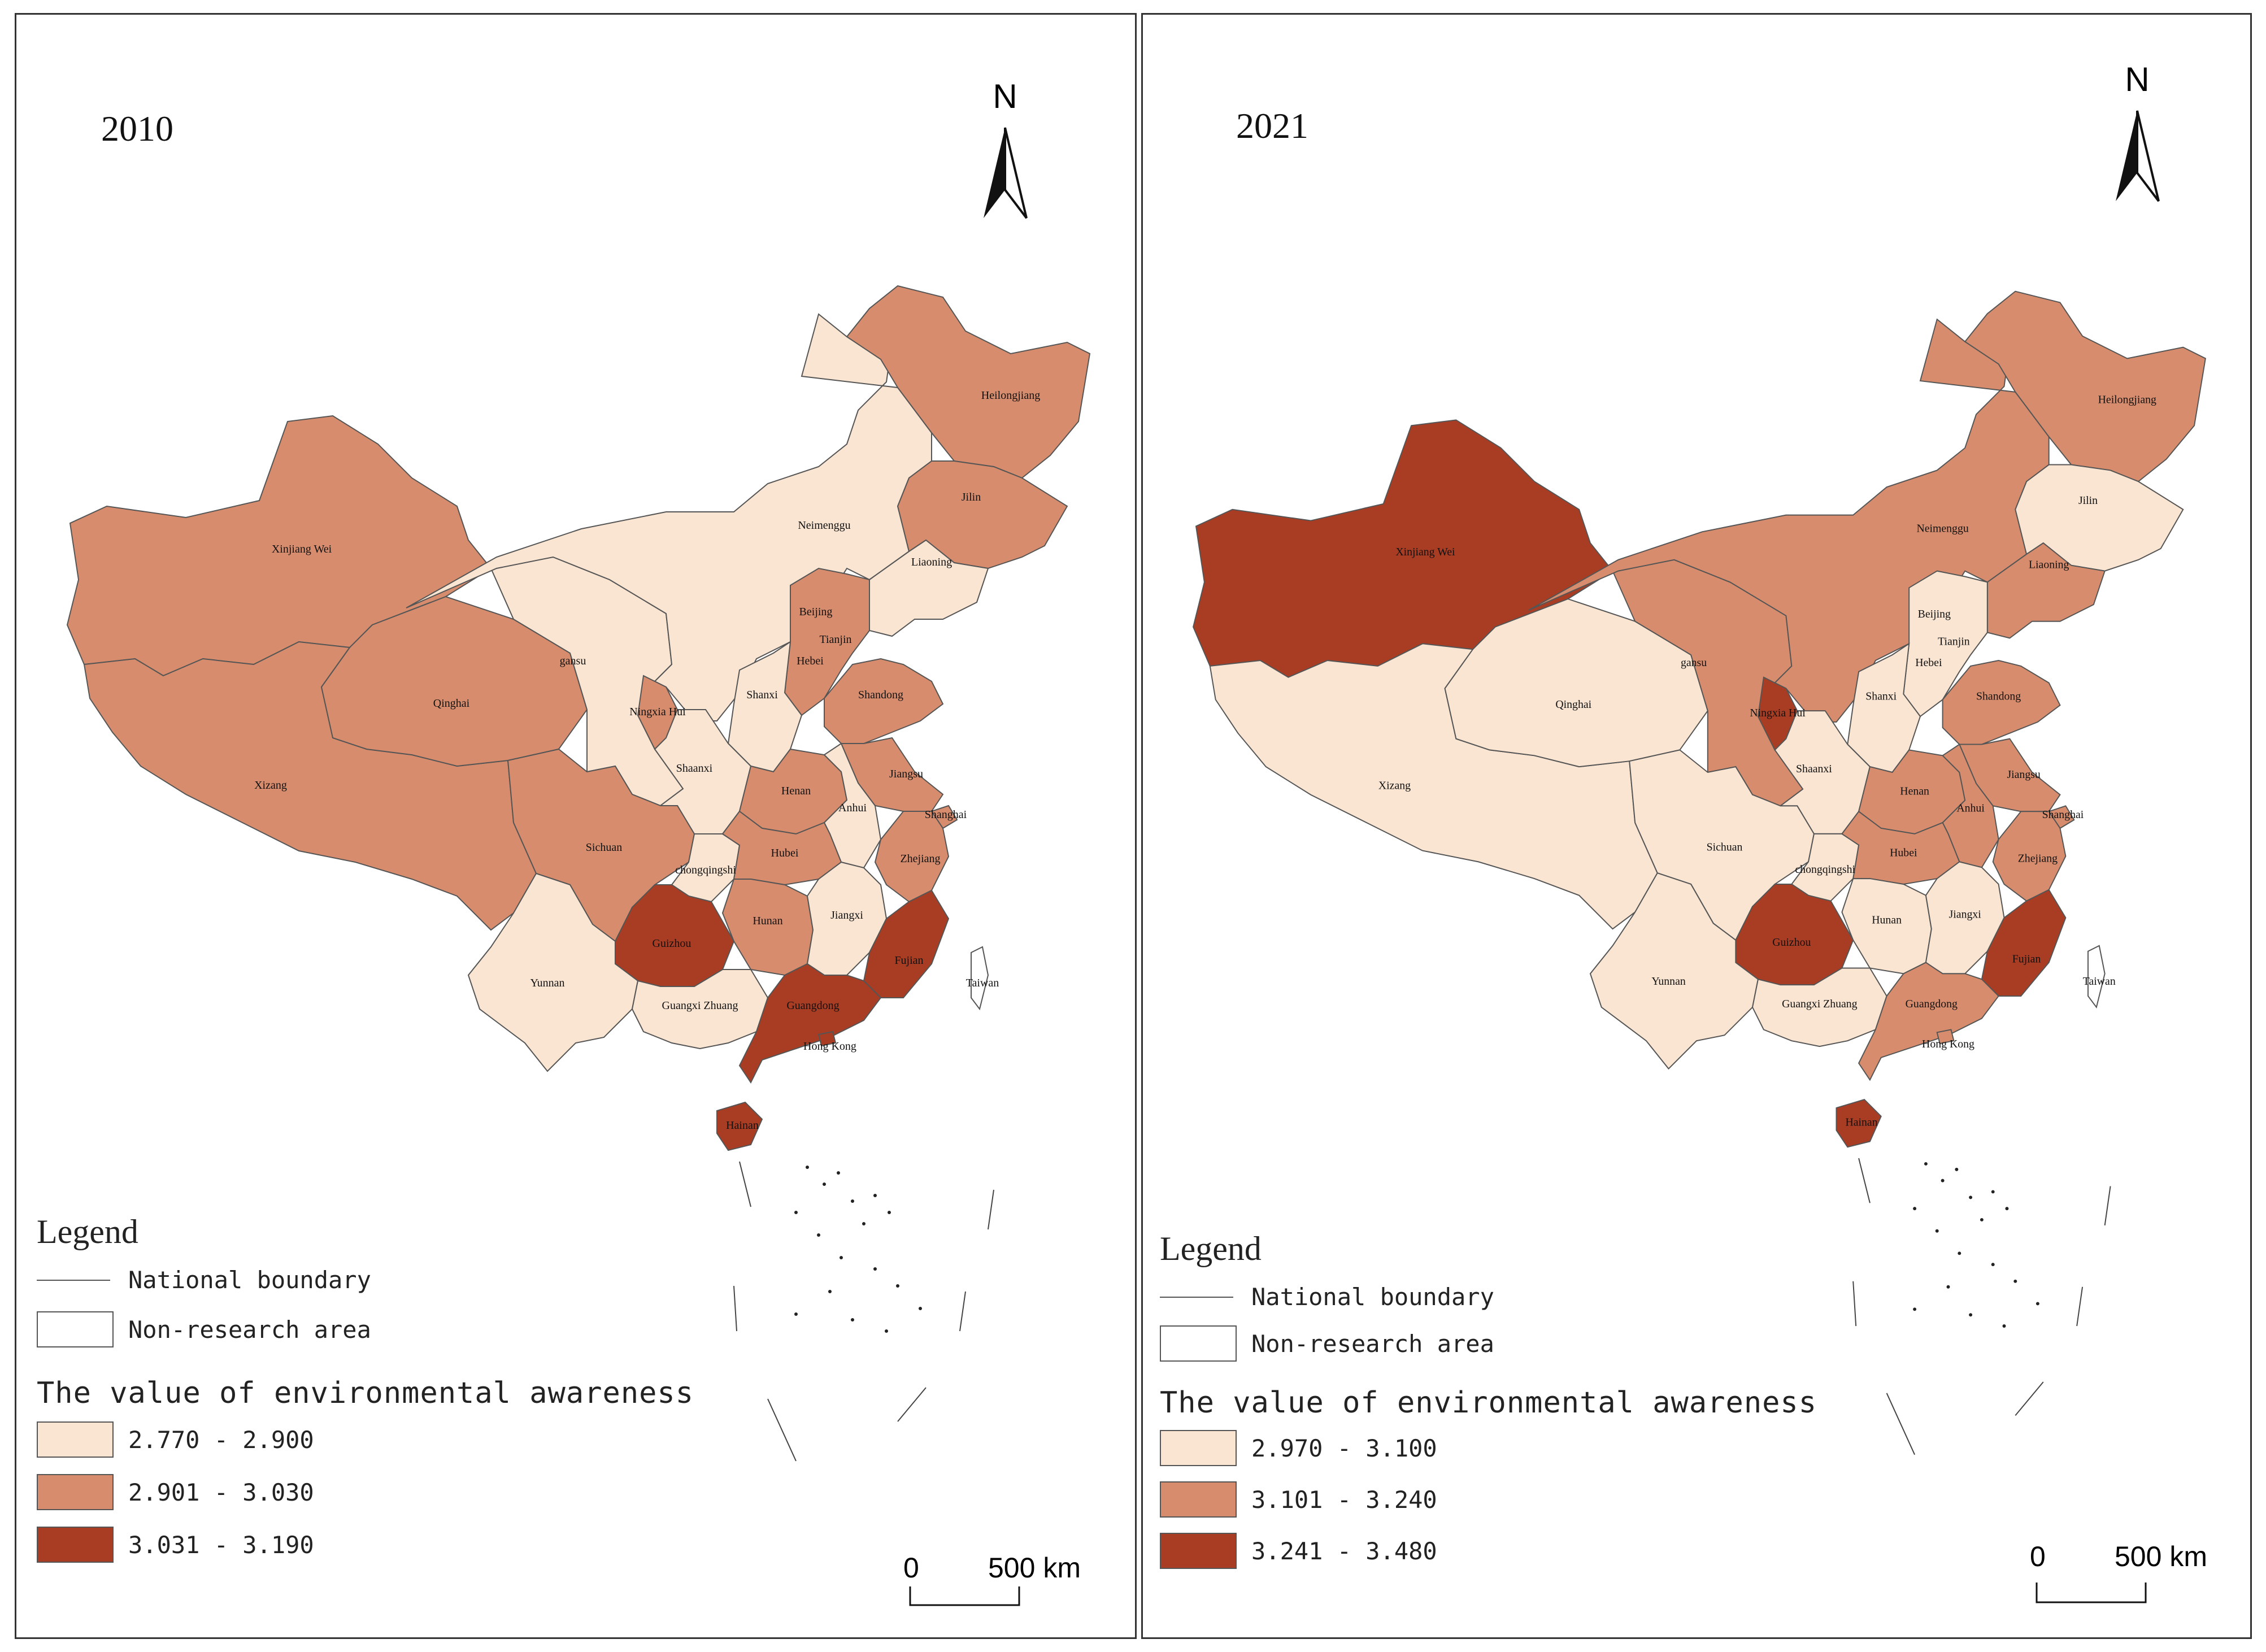 This screenshot has width=2266, height=1652. I want to click on province-label-shandong: Shandong, so click(880, 695).